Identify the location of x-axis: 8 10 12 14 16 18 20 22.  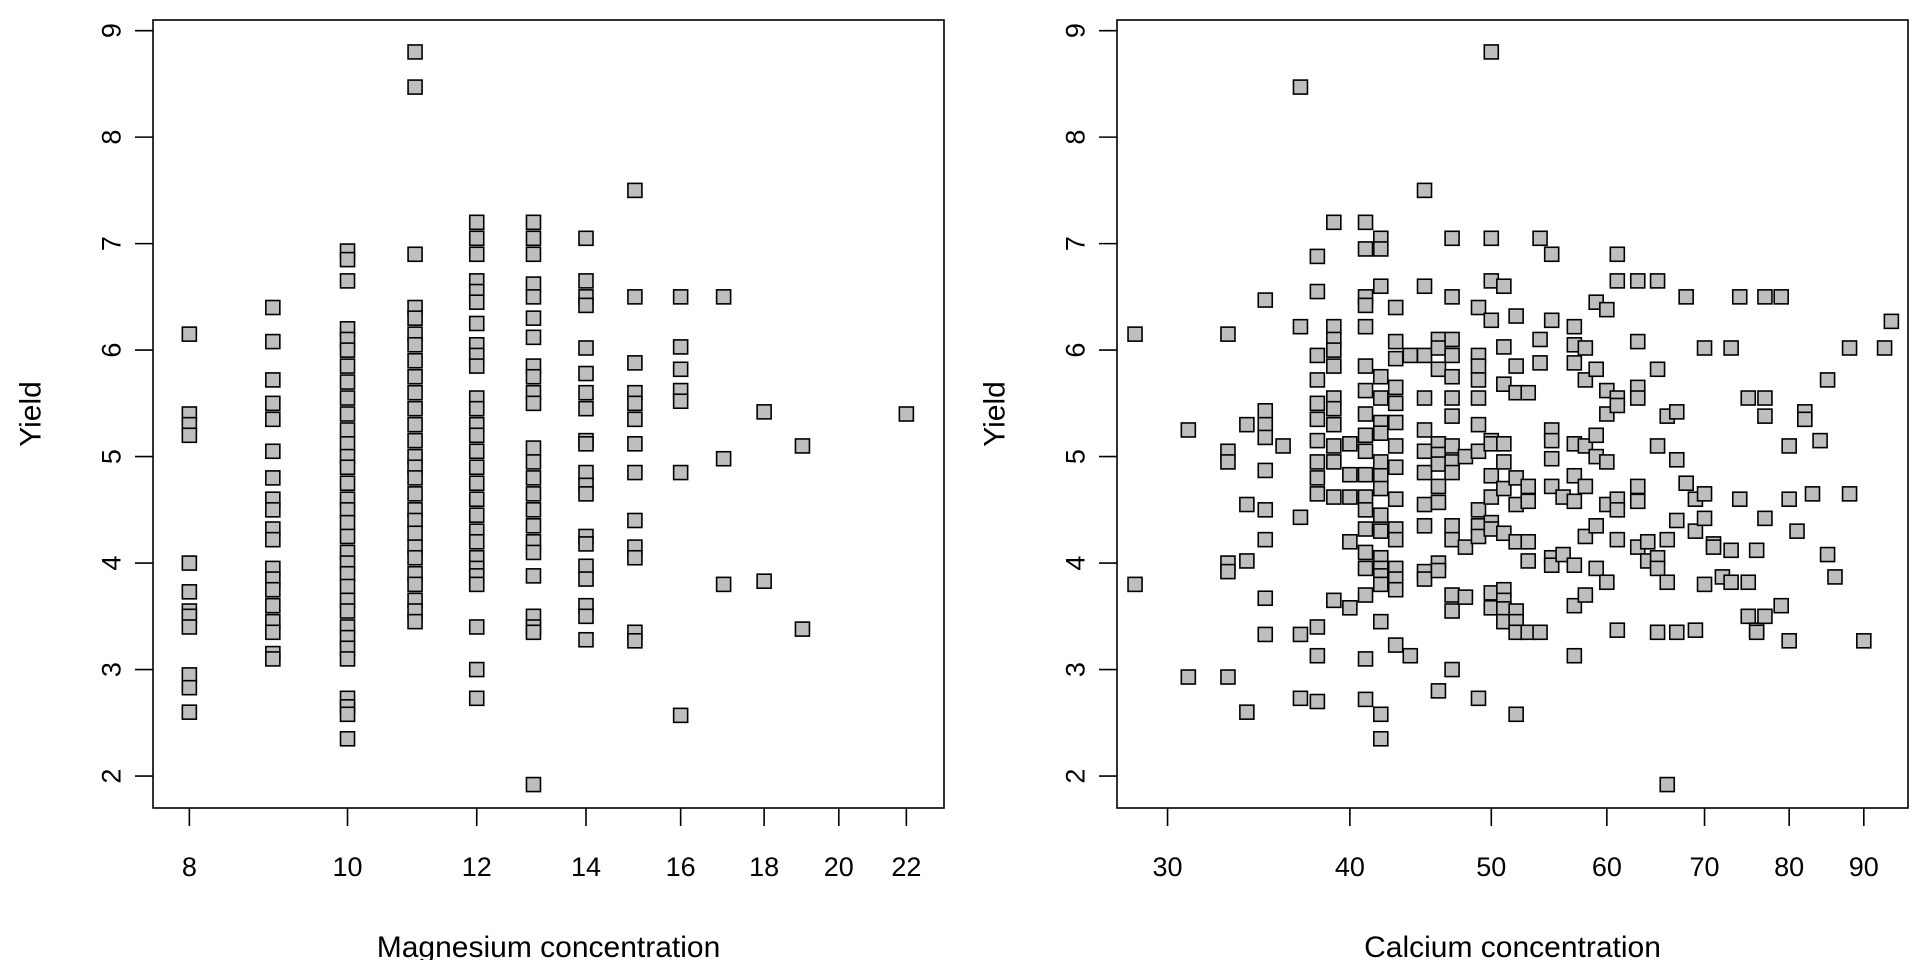
(551, 845).